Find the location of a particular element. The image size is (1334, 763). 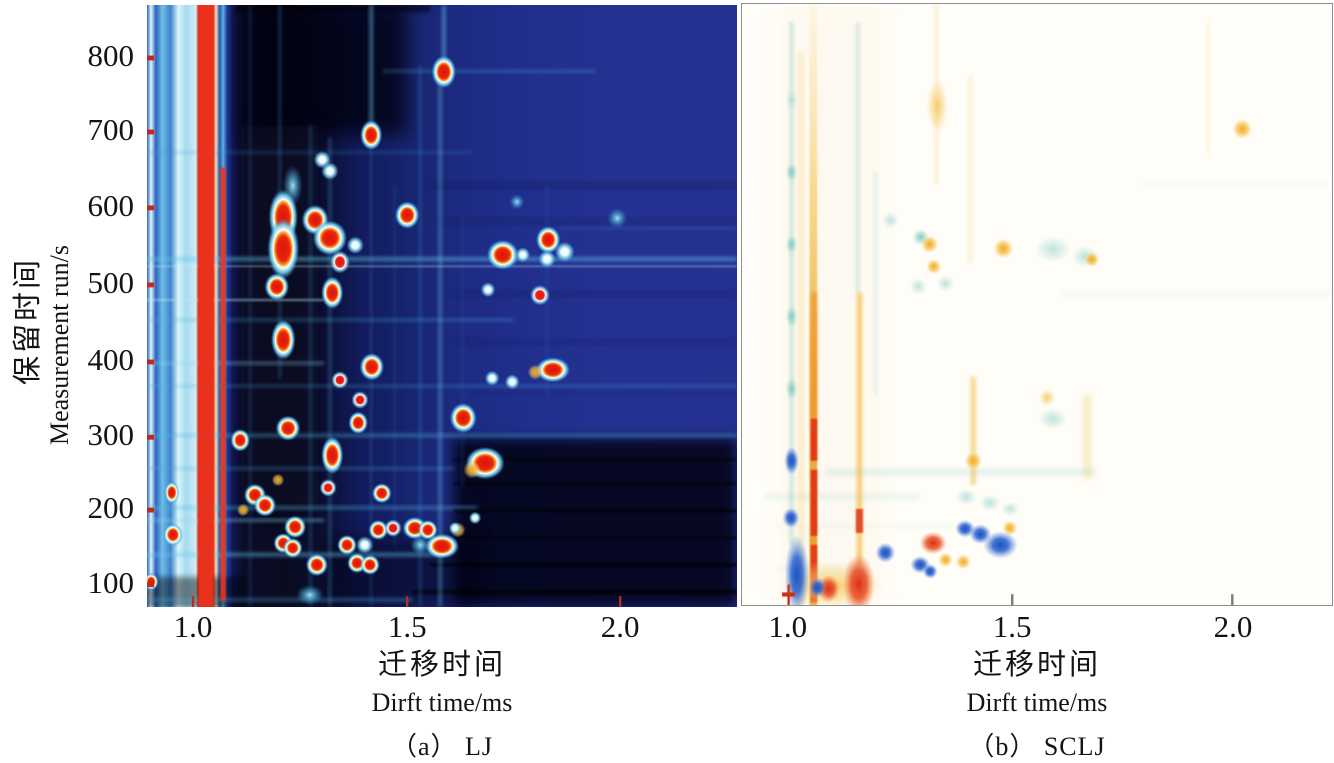

y-axis-label-zh: 保留时间 is located at coordinates (28, 321).